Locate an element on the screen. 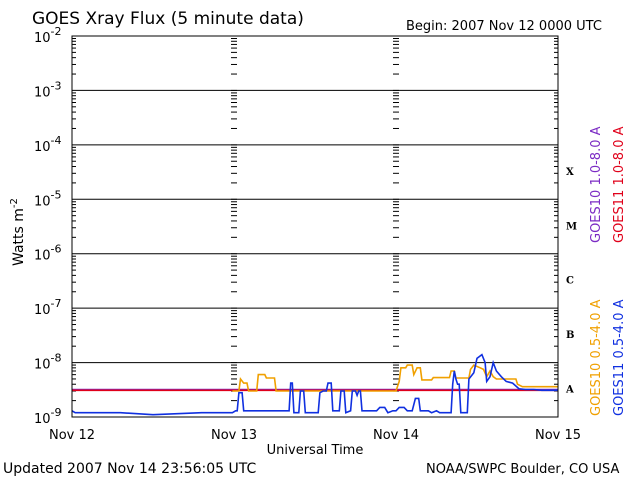 Image resolution: width=640 pixels, height=480 pixels. x-tick-label: Nov 13 is located at coordinates (234, 435).